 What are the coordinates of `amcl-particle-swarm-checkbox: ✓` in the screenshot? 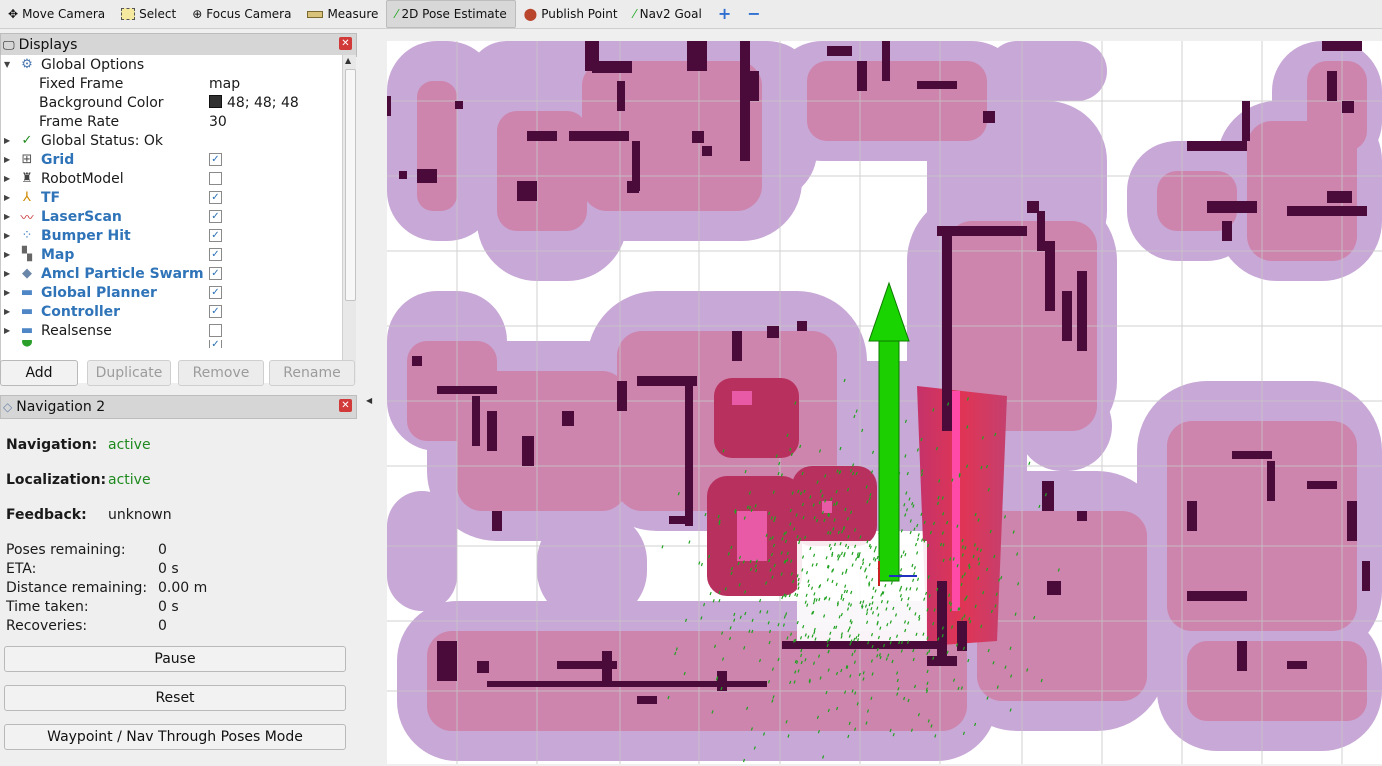 It's located at (215, 273).